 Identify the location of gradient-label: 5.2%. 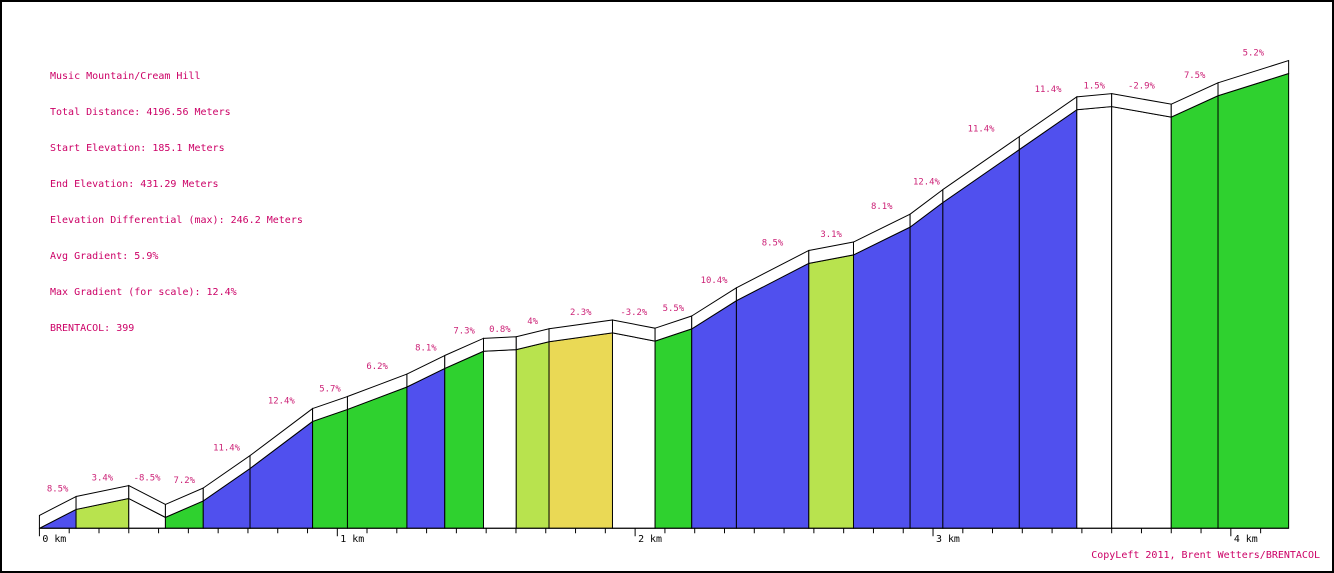
(1254, 54).